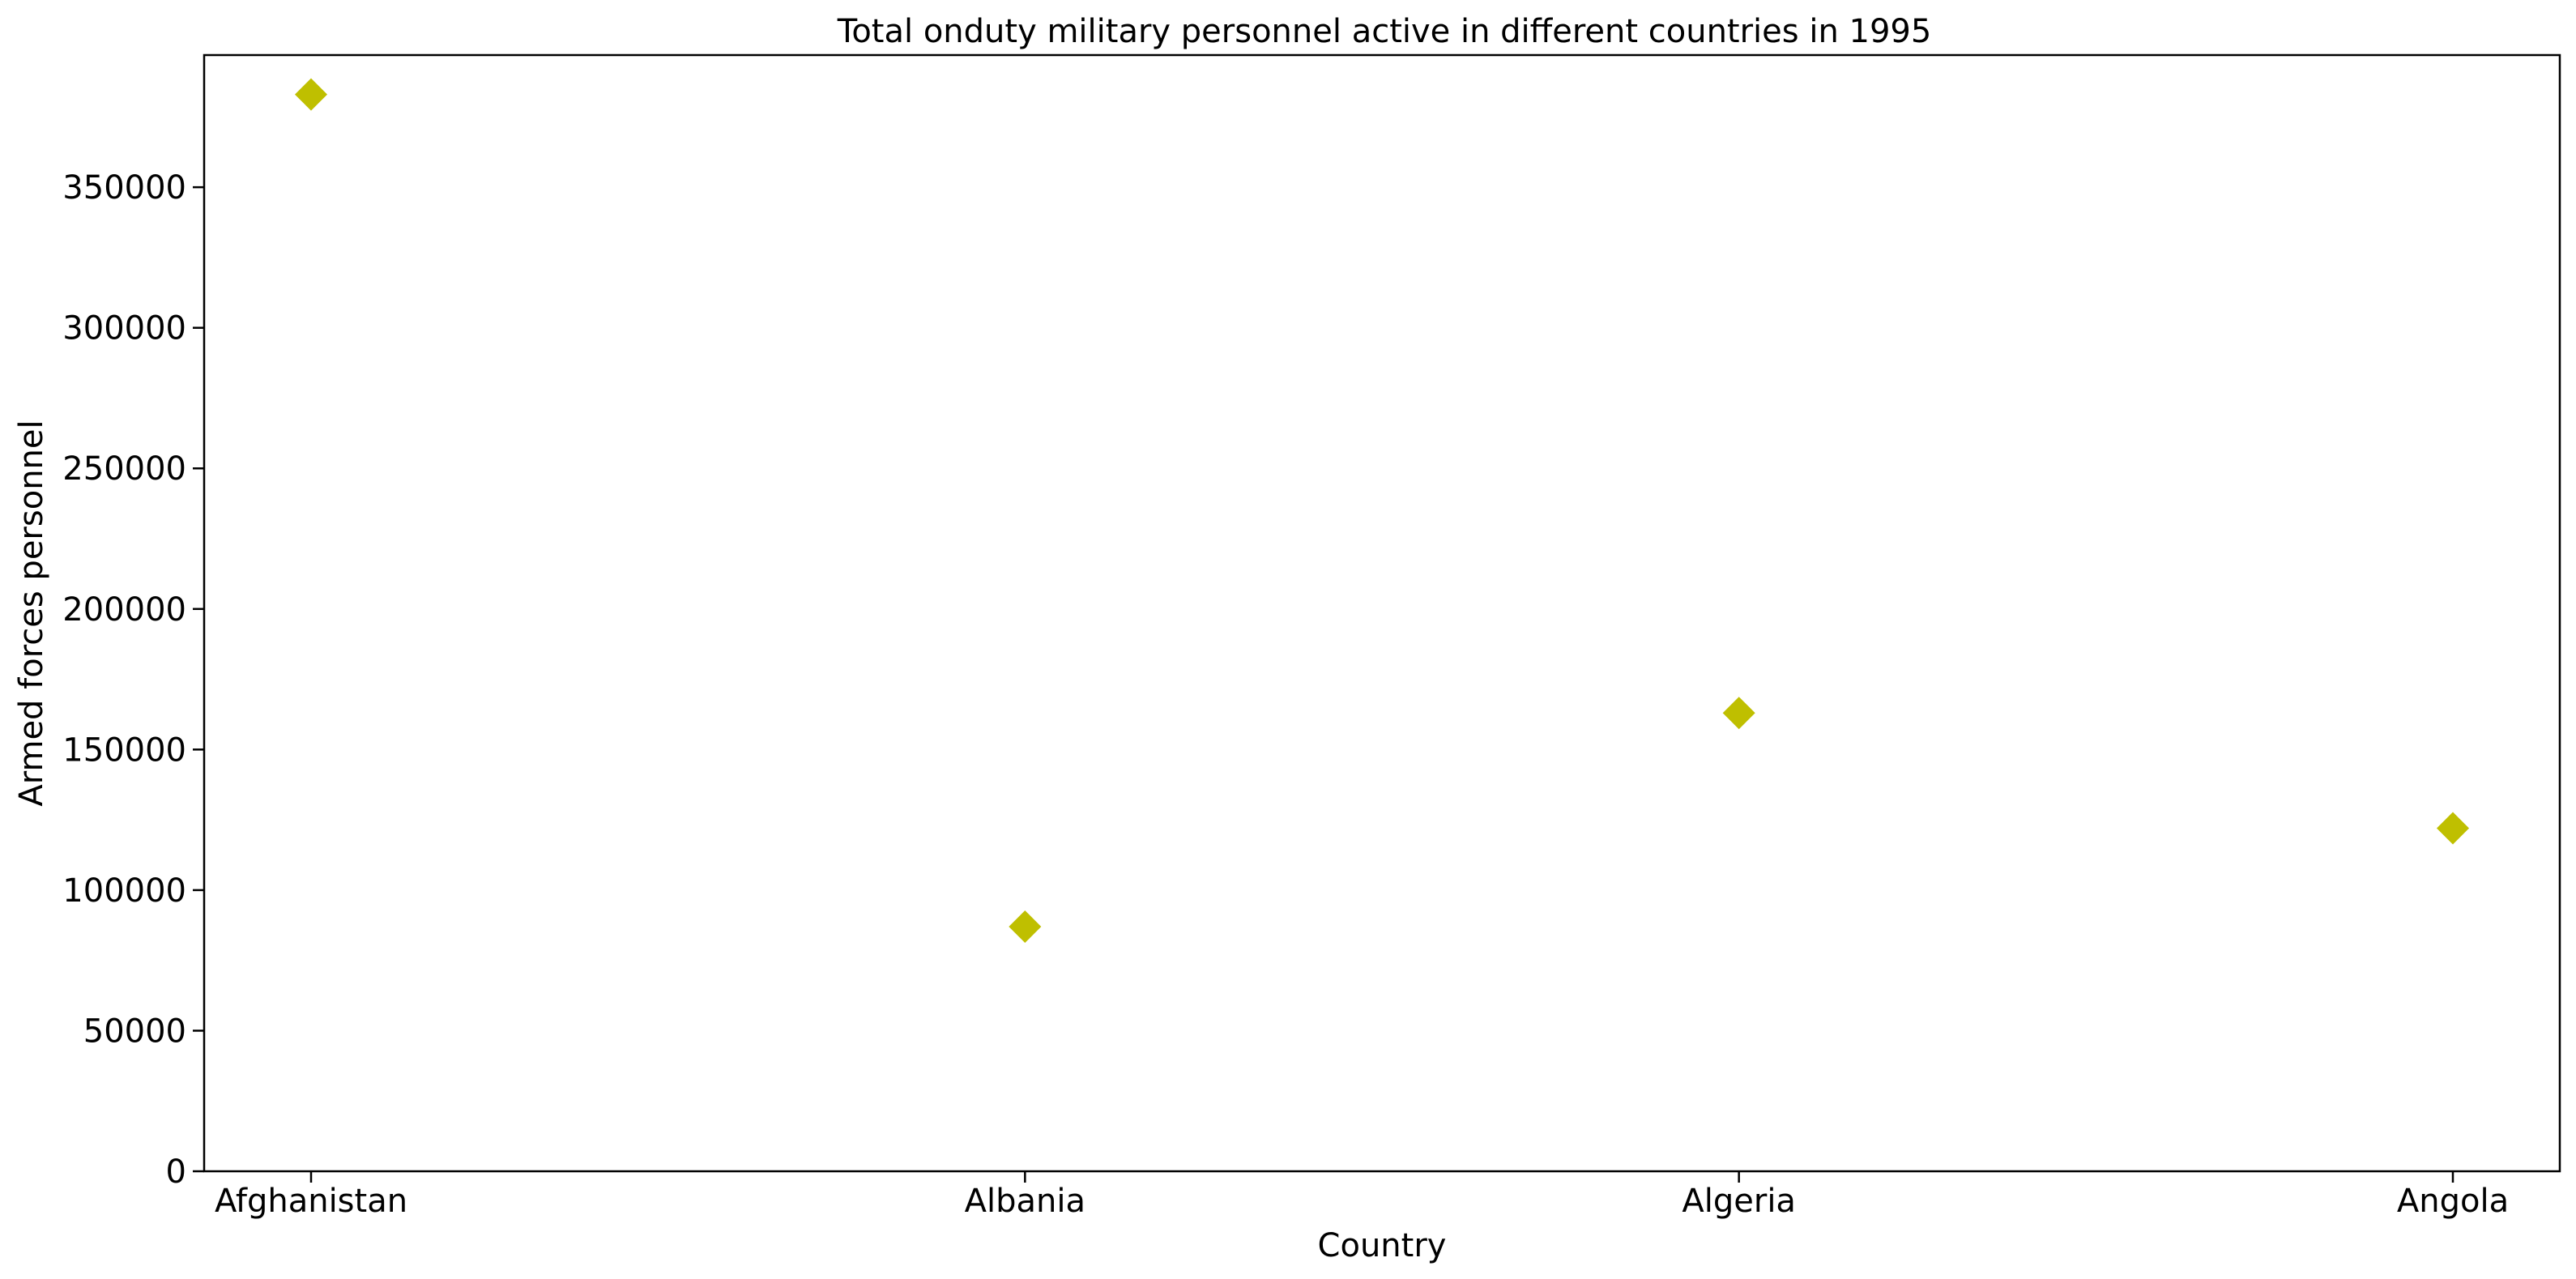 The width and height of the screenshot is (2576, 1279). Describe the element at coordinates (2453, 828) in the screenshot. I see `data-point-angola` at that location.